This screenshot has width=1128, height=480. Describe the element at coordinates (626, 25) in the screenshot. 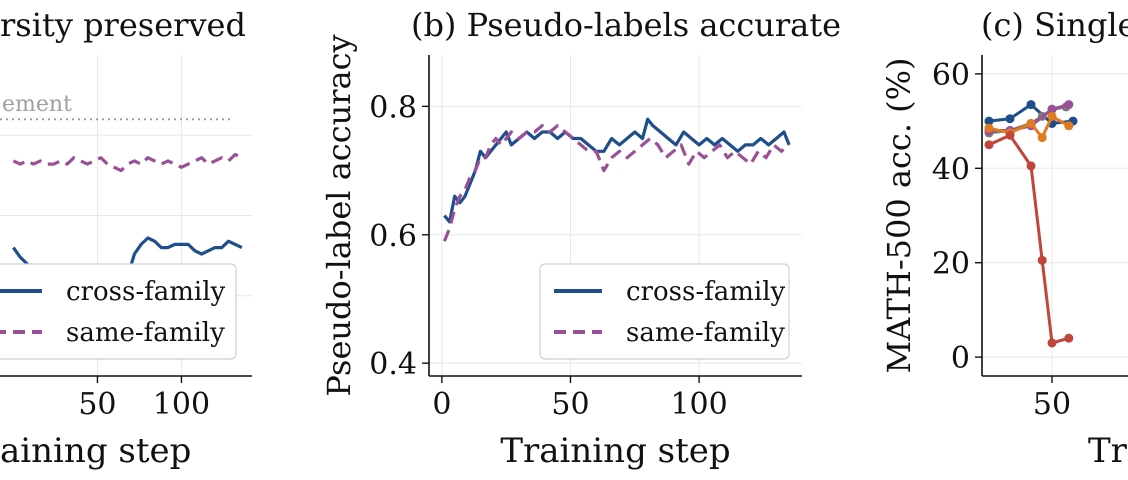

I see `panel-title: (b) Pseudo-labels accurate` at that location.